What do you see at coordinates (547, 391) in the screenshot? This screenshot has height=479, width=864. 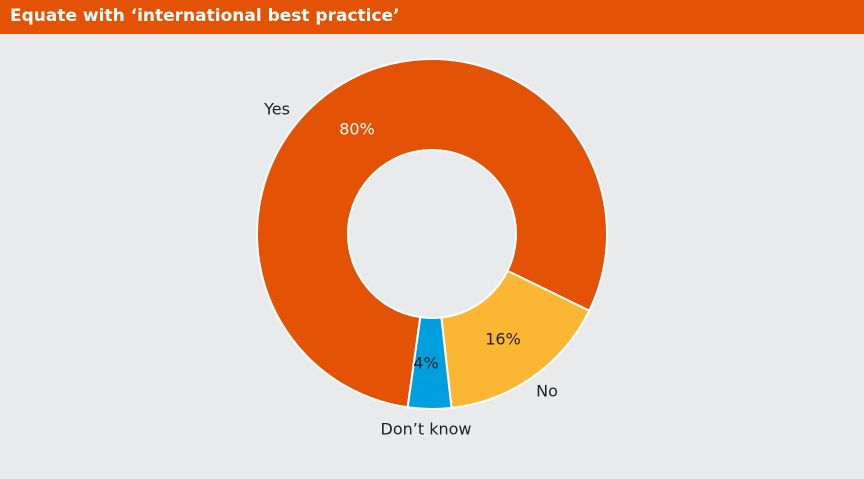 I see `category-label: No` at bounding box center [547, 391].